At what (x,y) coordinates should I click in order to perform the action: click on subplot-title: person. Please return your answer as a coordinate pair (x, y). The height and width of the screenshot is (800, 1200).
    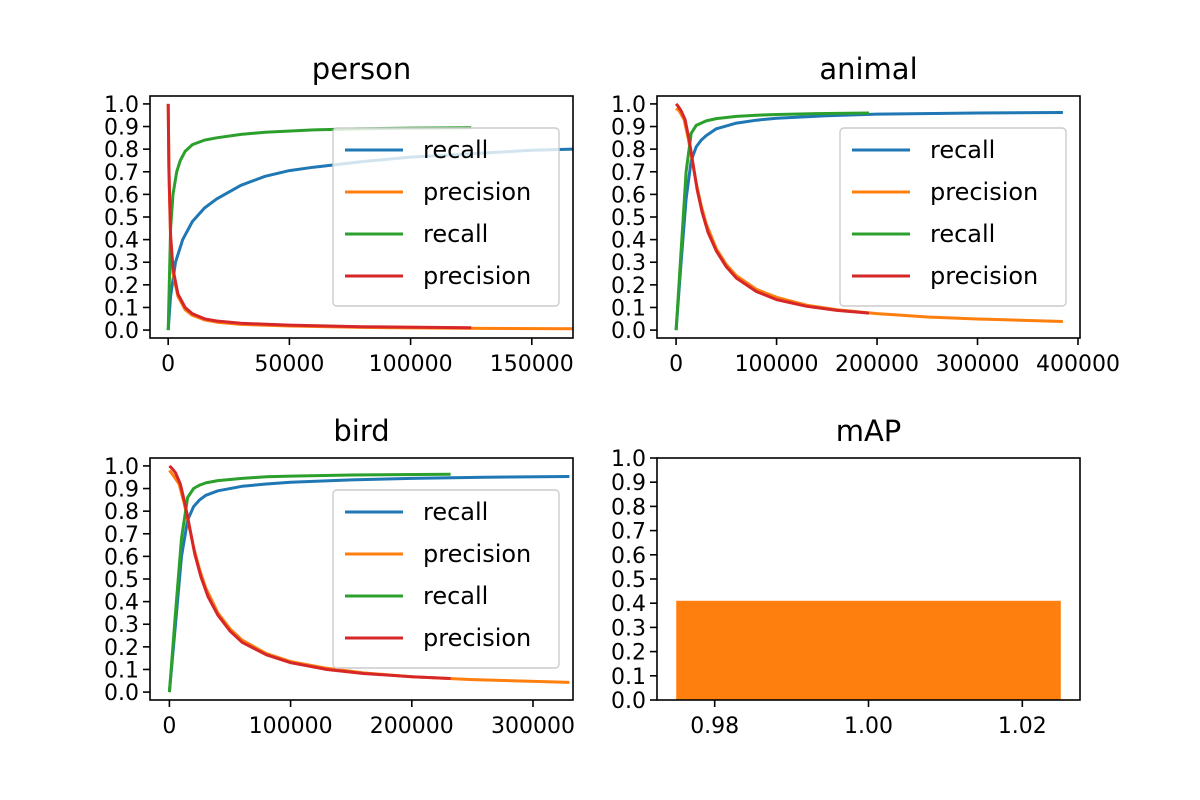
    Looking at the image, I should click on (361, 69).